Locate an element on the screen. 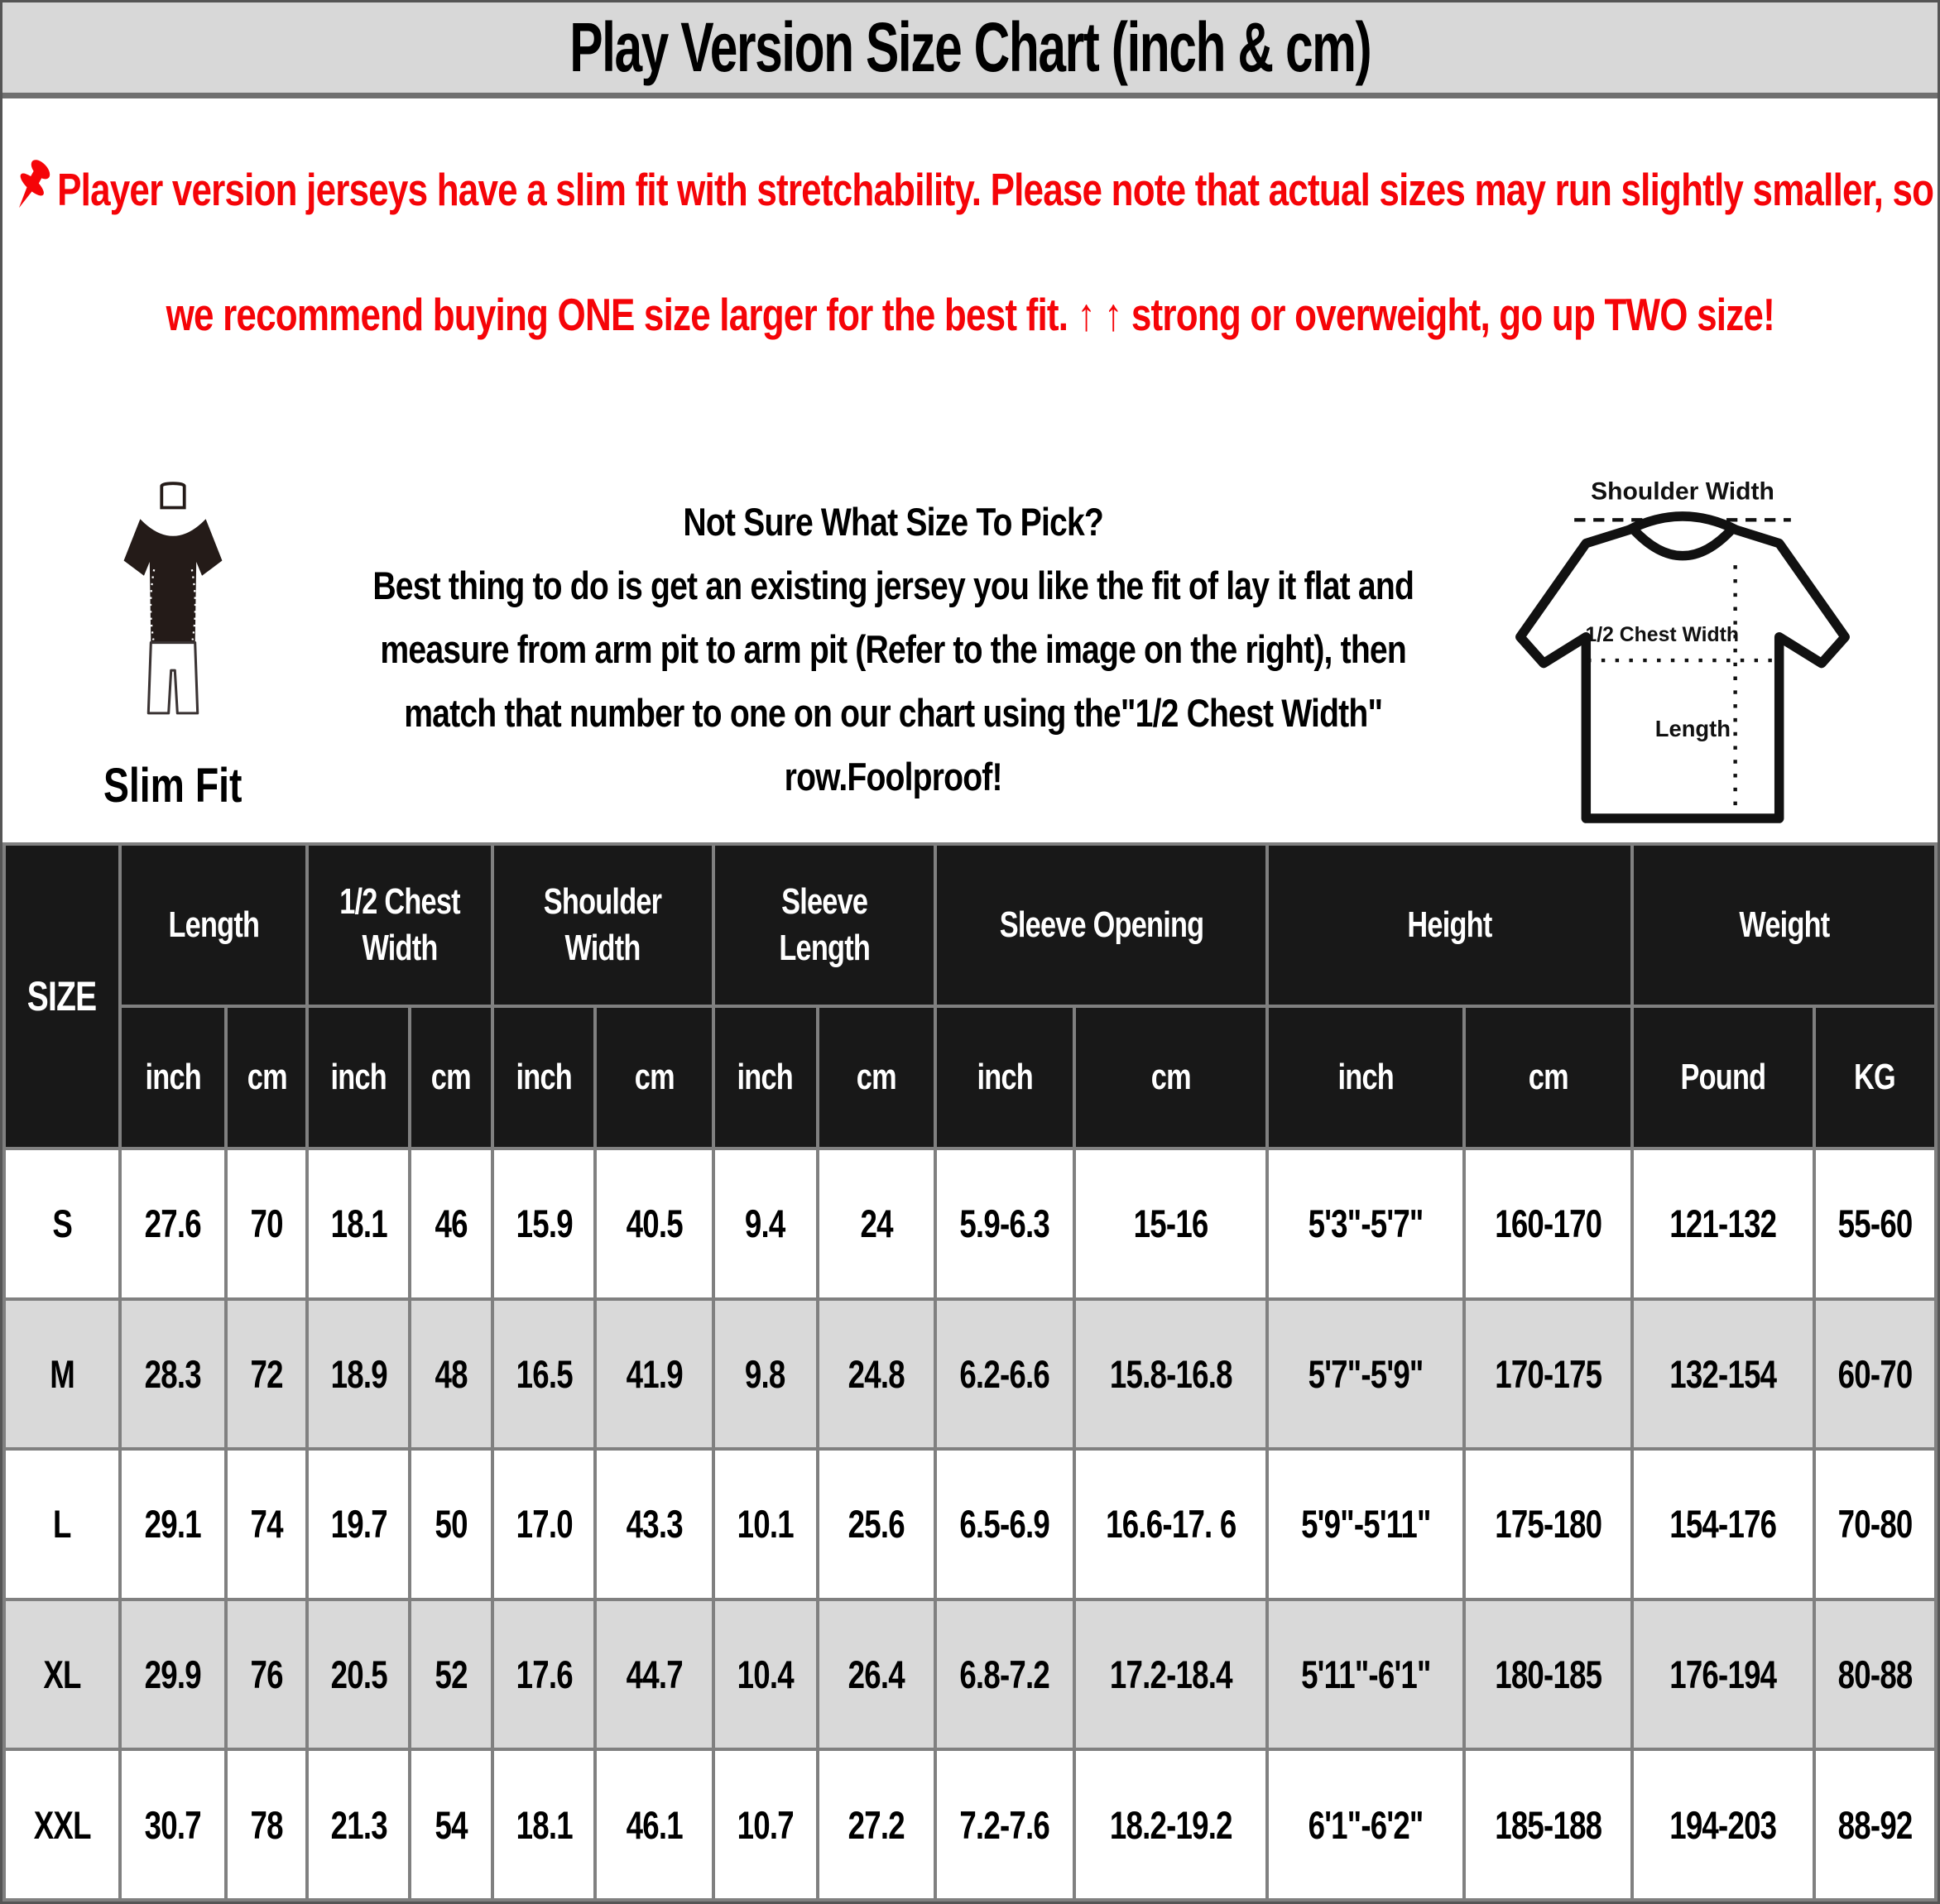  diagram-half-chest-label: 1/2 Chest Width is located at coordinates (1662, 635).